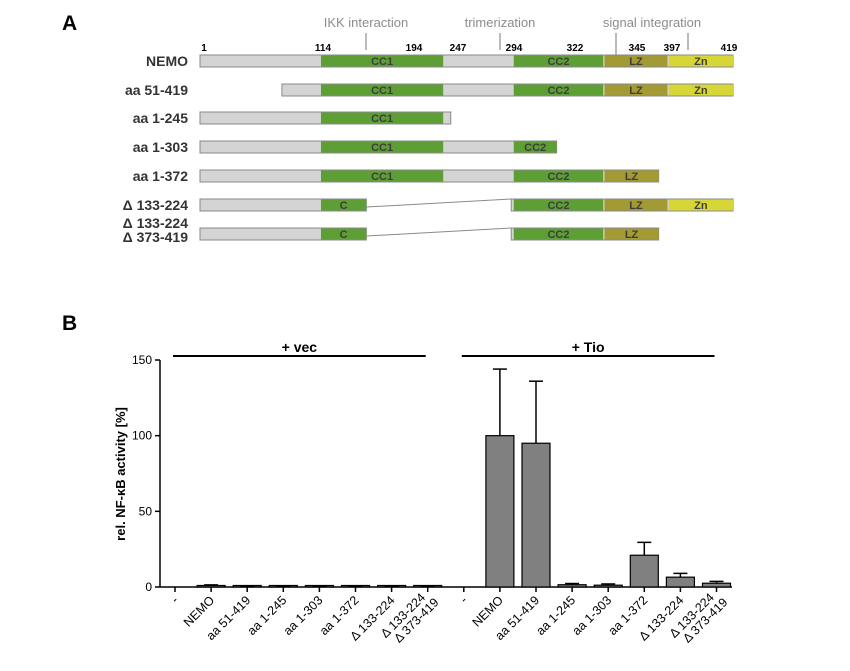 The height and width of the screenshot is (671, 850). I want to click on panel-a-letter: A, so click(69, 23).